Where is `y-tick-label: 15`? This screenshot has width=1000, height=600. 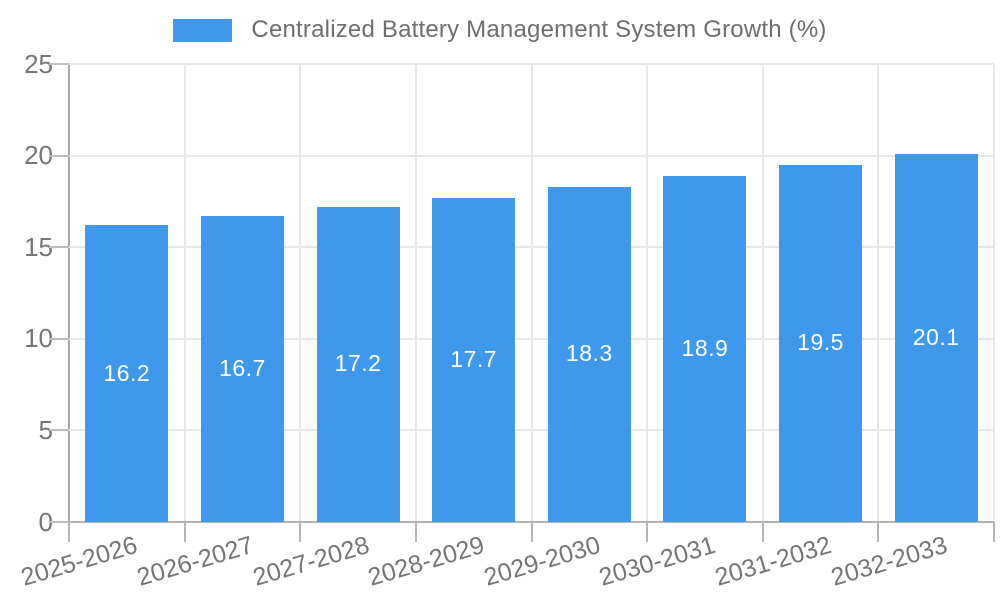 y-tick-label: 15 is located at coordinates (38, 246).